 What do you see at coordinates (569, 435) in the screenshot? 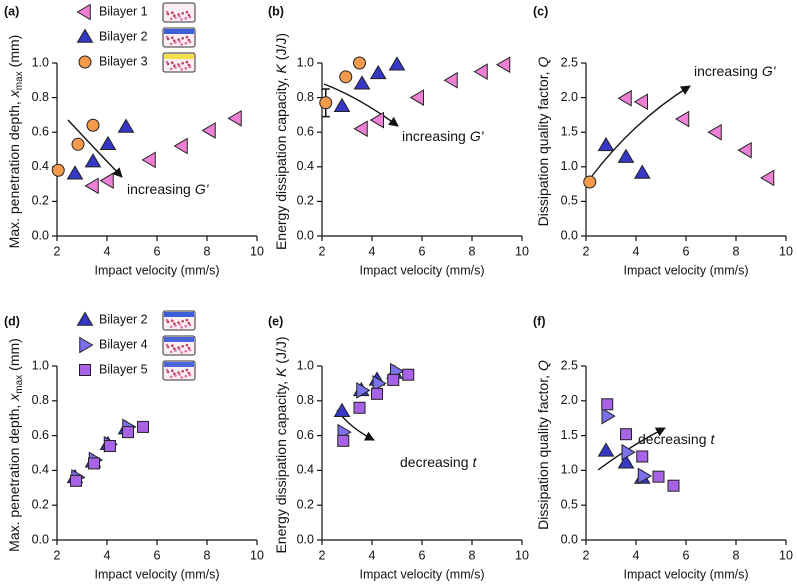
I see `y-tick-label: 1.5` at bounding box center [569, 435].